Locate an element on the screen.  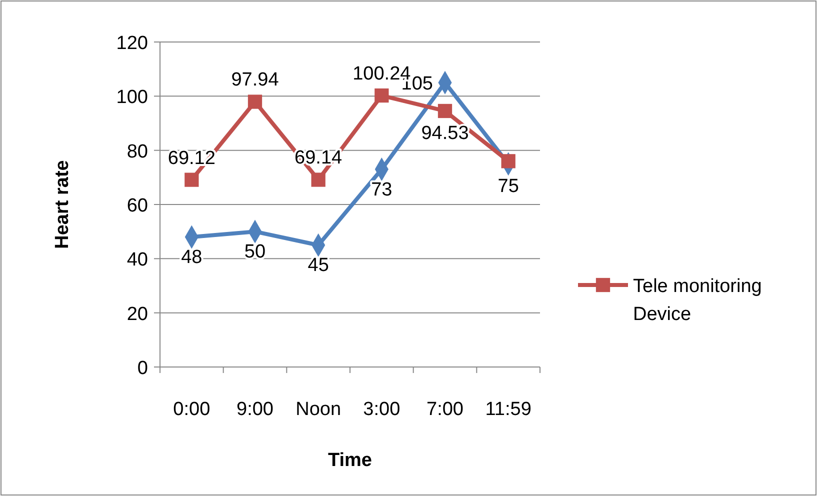
data-label: 50 is located at coordinates (255, 252).